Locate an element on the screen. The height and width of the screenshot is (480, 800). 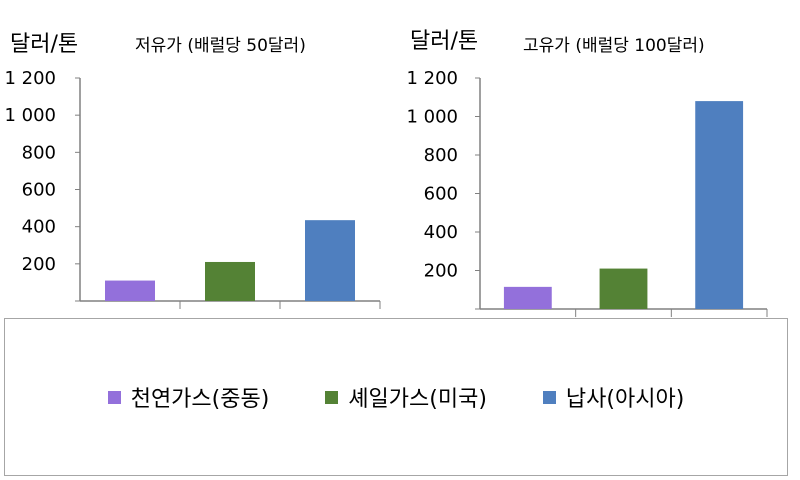
legend-swatch-shale-gas is located at coordinates (332, 397).